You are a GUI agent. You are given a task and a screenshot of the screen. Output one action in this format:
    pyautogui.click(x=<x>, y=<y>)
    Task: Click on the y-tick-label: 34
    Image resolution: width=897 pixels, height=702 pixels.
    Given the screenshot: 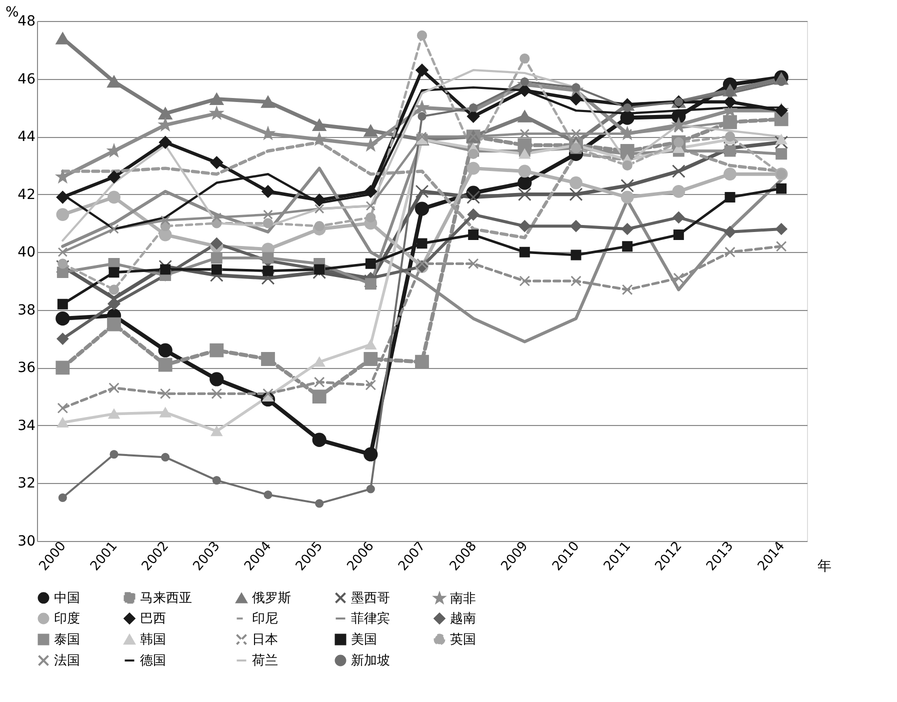 What is the action you would take?
    pyautogui.click(x=27, y=426)
    